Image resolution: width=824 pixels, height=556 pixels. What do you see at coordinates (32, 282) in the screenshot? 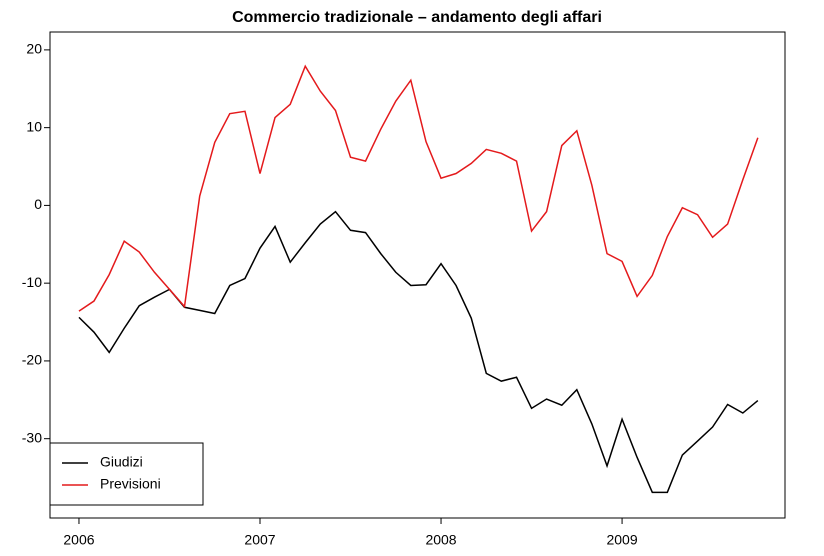
I see `y-tick-label: -10` at bounding box center [32, 282].